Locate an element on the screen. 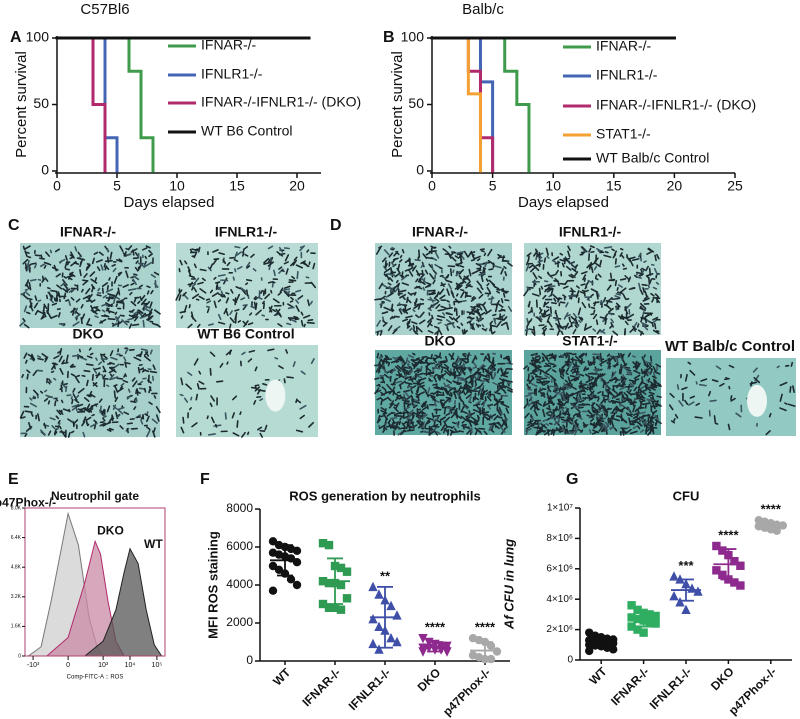  y-tick-label: 2×10⁶ is located at coordinates (559, 629).